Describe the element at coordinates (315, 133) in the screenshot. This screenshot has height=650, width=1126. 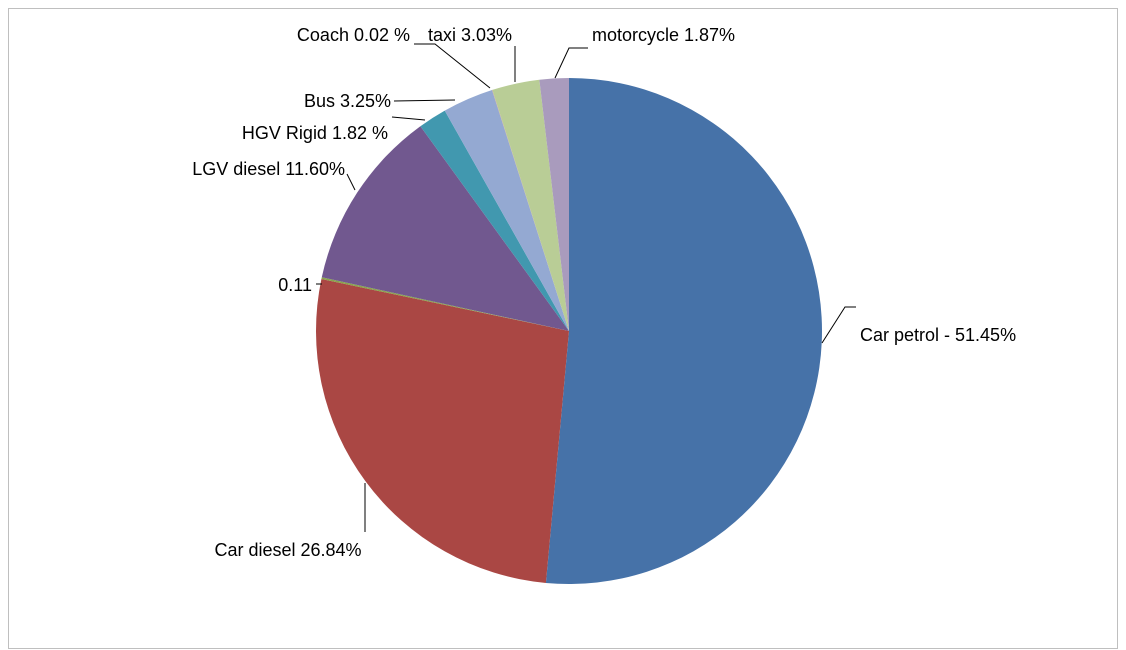
I see `data-label: HGV Rigid 1.82 %` at that location.